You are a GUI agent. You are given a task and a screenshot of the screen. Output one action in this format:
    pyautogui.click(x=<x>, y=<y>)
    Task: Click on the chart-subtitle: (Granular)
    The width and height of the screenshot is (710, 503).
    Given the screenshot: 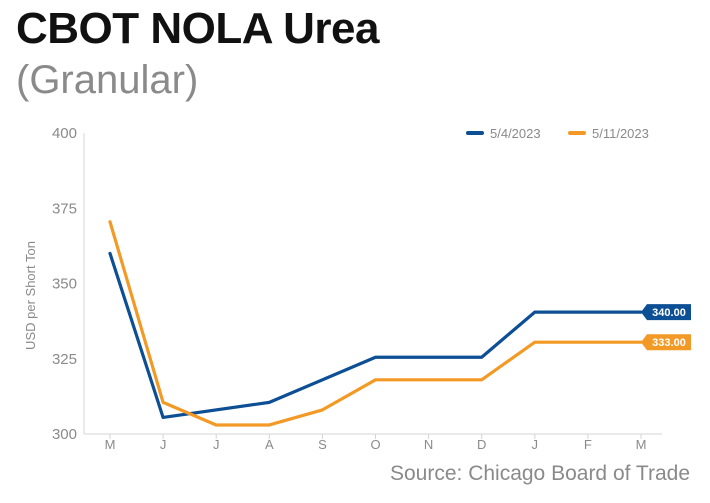 What is the action you would take?
    pyautogui.click(x=107, y=80)
    